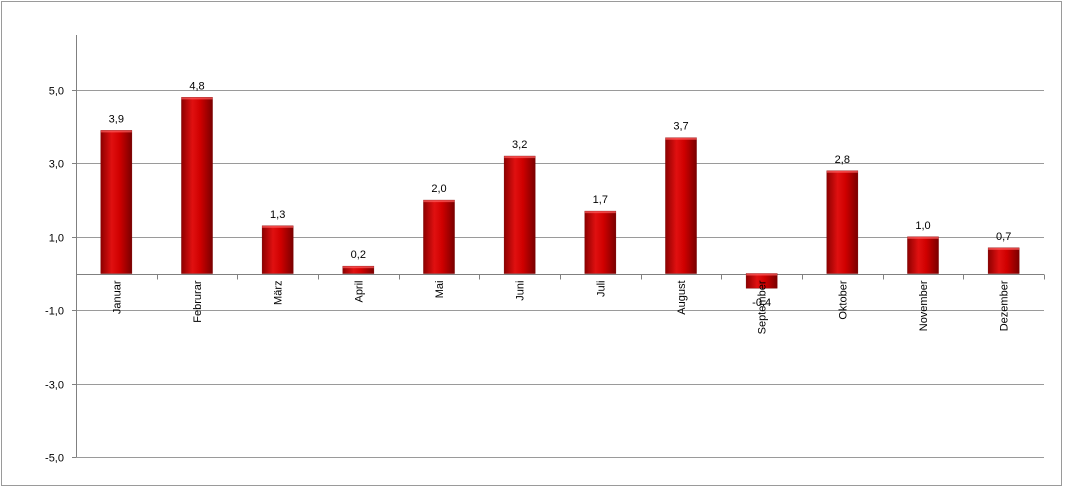 The width and height of the screenshot is (1065, 489). Describe the element at coordinates (601, 289) in the screenshot. I see `category-label: Juli` at that location.